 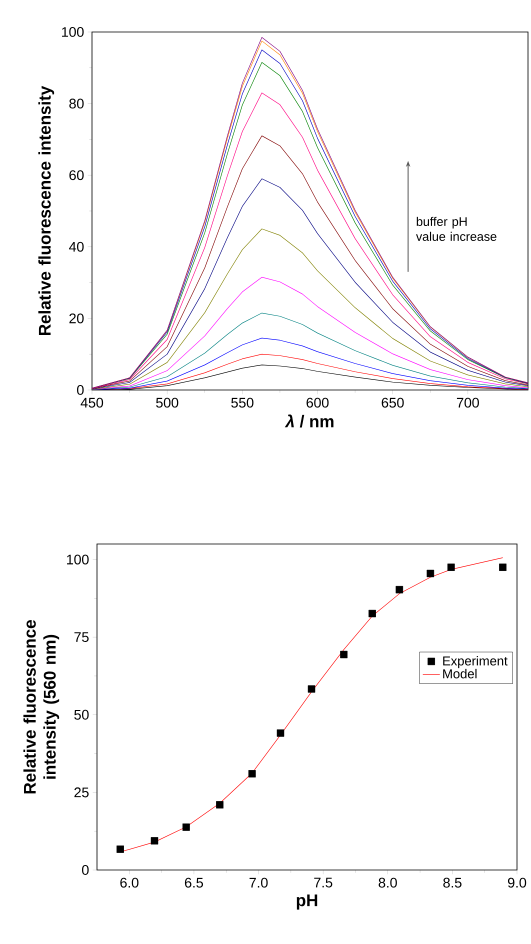 What do you see at coordinates (167, 403) in the screenshot?
I see `x-tick-label: 500` at bounding box center [167, 403].